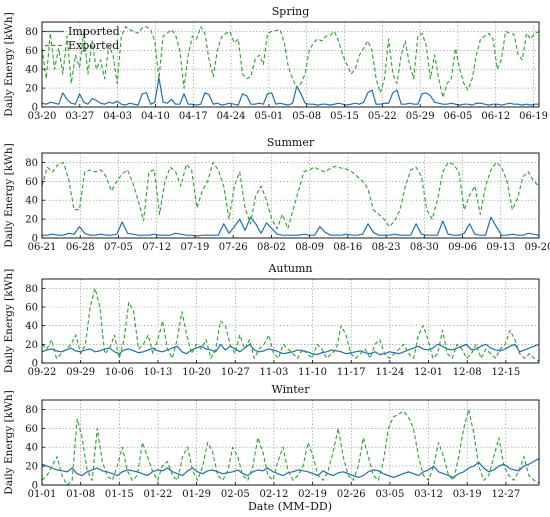 The width and height of the screenshot is (550, 517). Describe the element at coordinates (268, 116) in the screenshot. I see `x-tick-label: 05-01` at that location.